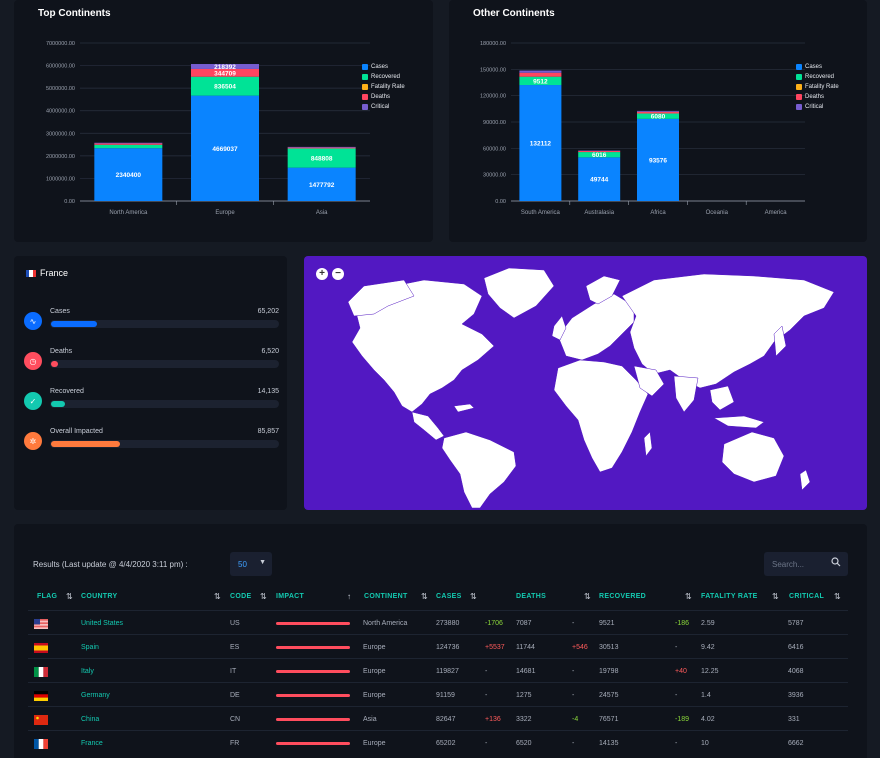  Describe the element at coordinates (385, 623) in the screenshot. I see `continent: North America` at that location.